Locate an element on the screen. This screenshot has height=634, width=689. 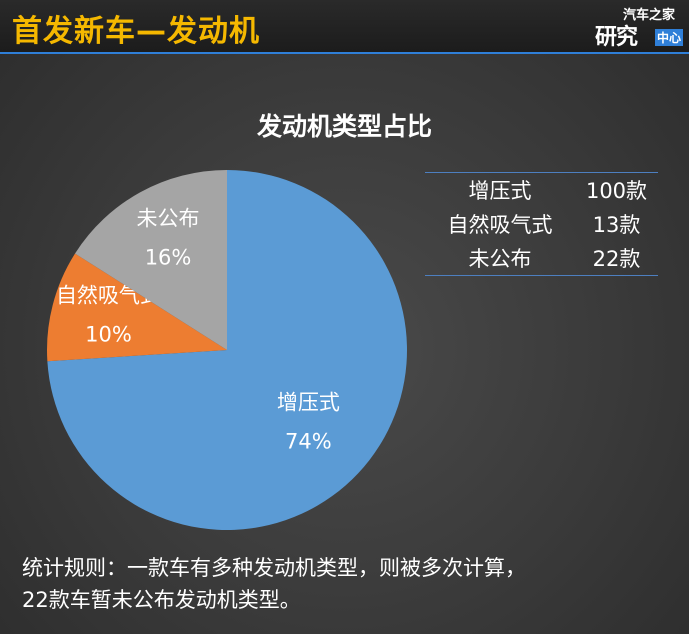
logo-top-text: 汽车之家 is located at coordinates (648, 15).